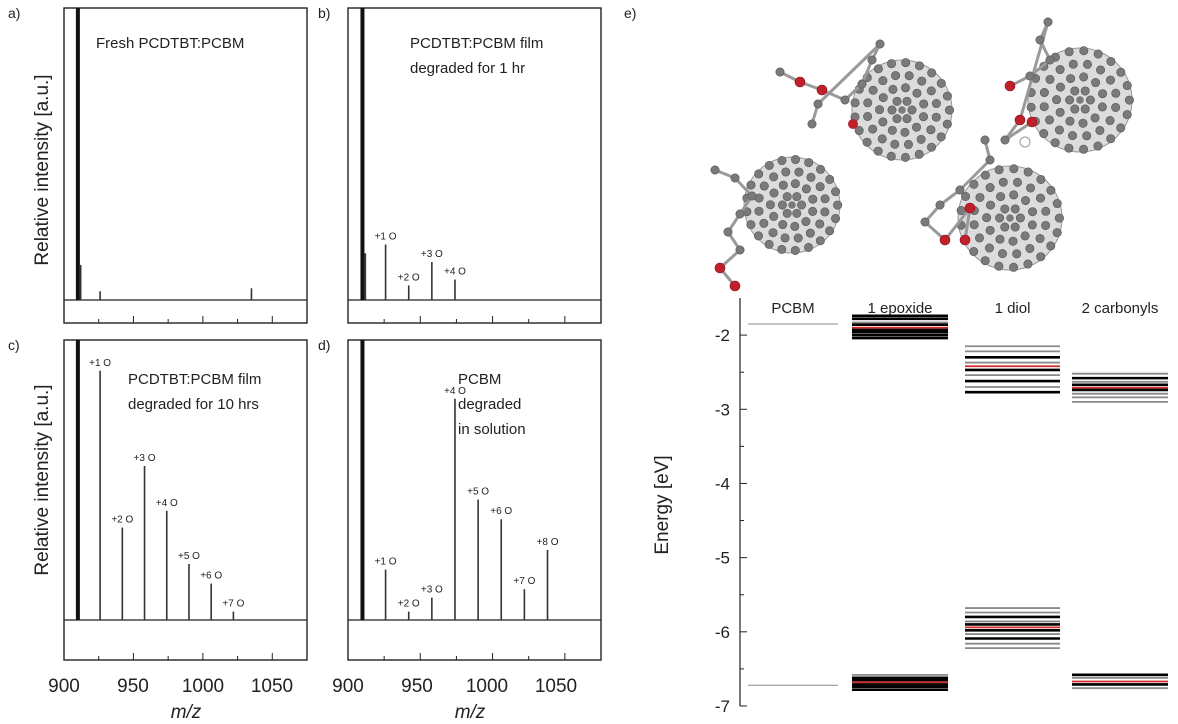 The width and height of the screenshot is (1178, 724). I want to click on ms-xtick-labels-right: 900 950 1000 1050, so click(454, 686).